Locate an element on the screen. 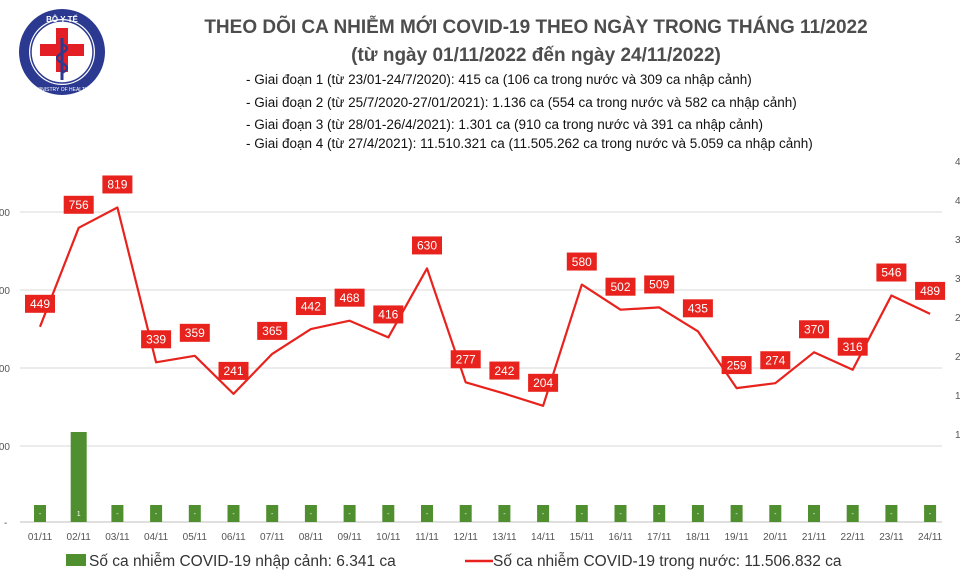  bar-07/11 is located at coordinates (272, 513).